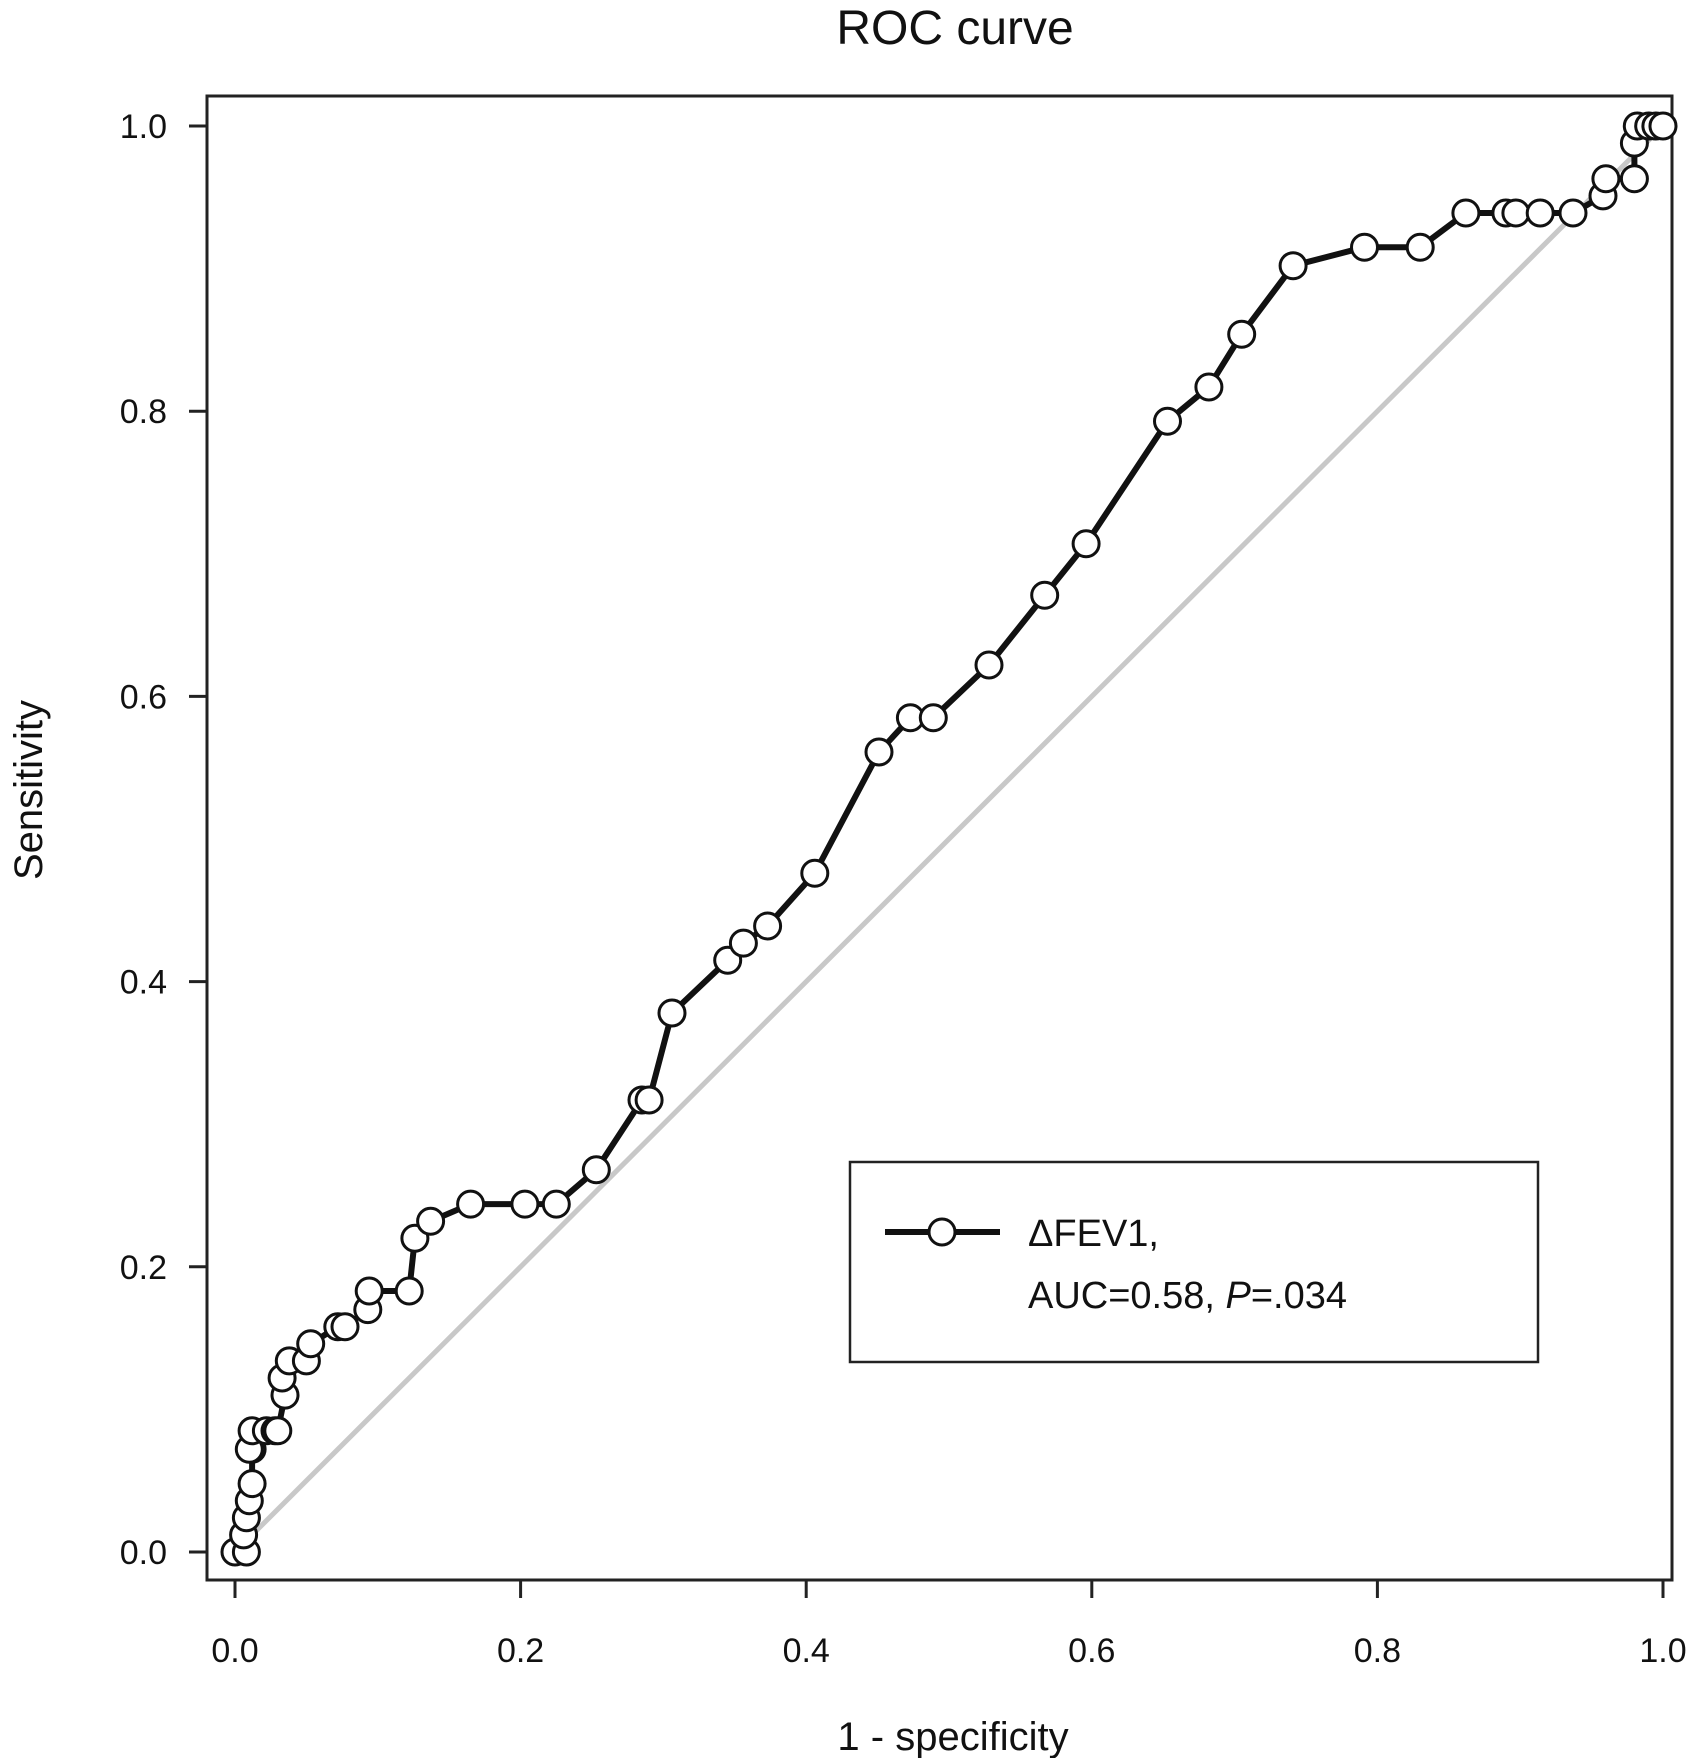  I want to click on legend-p-value: =.034, so click(1299, 1296).